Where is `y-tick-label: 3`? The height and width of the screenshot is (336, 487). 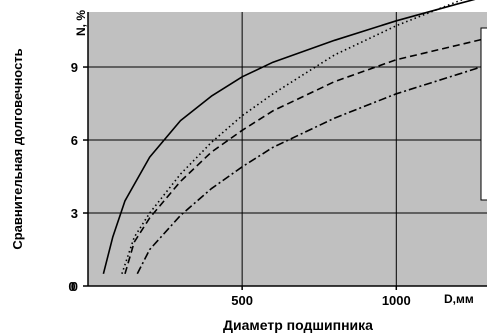
y-tick-label: 3 is located at coordinates (74, 213).